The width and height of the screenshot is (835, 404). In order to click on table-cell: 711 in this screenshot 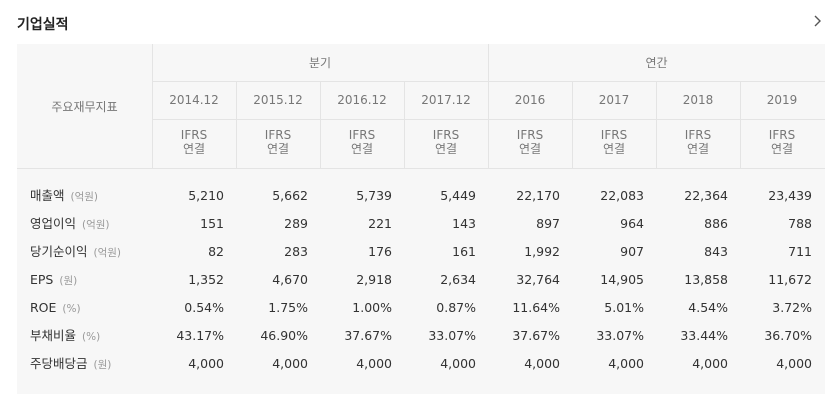, I will do `click(800, 251)`.